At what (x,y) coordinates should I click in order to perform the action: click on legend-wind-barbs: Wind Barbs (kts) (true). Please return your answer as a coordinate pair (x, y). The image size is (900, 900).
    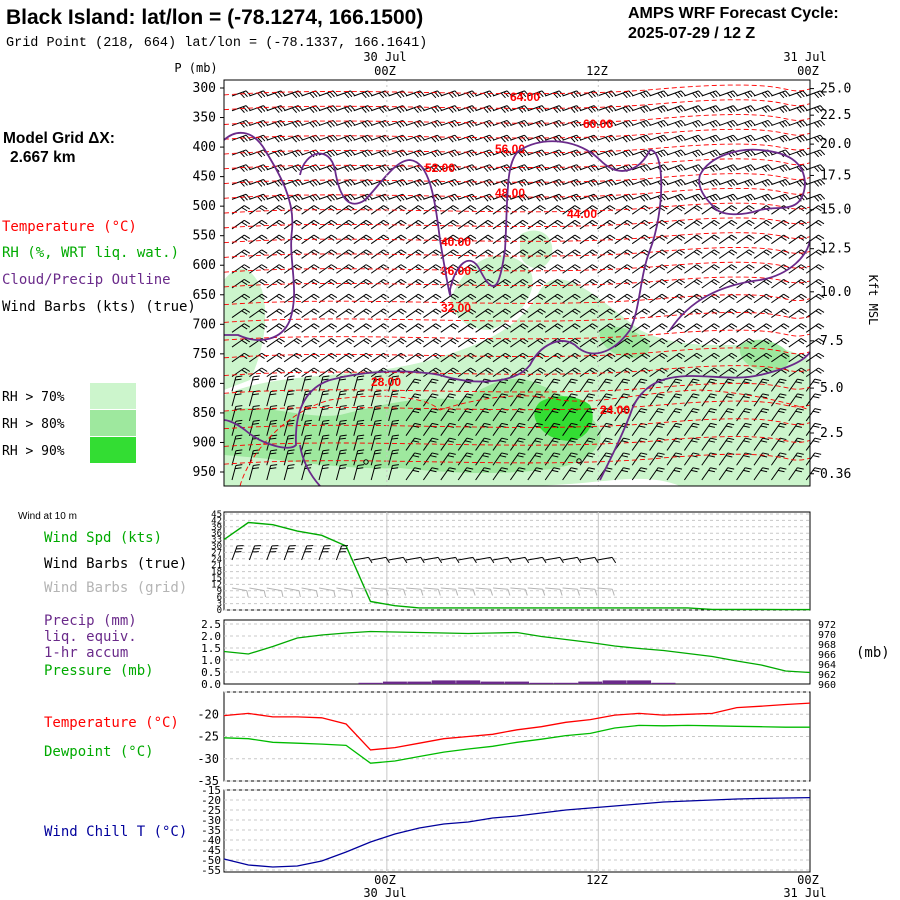
    Looking at the image, I should click on (99, 307).